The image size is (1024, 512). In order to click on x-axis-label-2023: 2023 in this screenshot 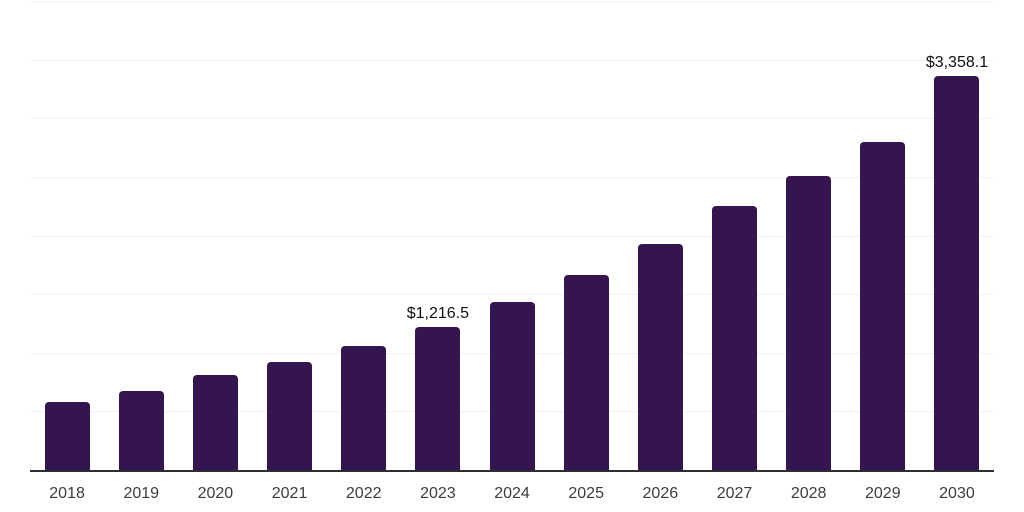, I will do `click(438, 493)`.